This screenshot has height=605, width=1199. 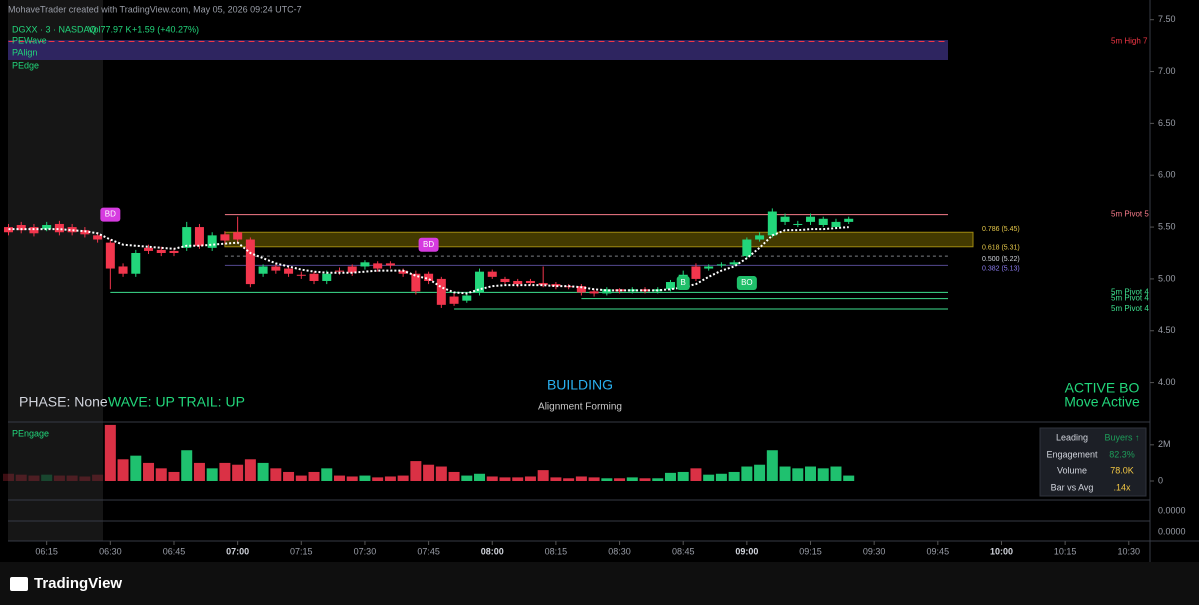 I want to click on y2-tick-label: 2M, so click(x=1164, y=444).